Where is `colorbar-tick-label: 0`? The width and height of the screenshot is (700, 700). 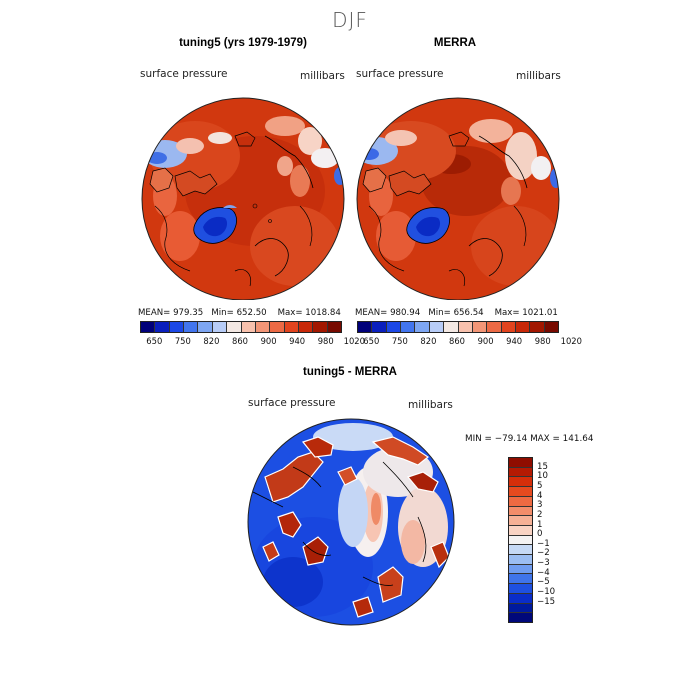
colorbar-tick-label: 0 is located at coordinates (540, 534).